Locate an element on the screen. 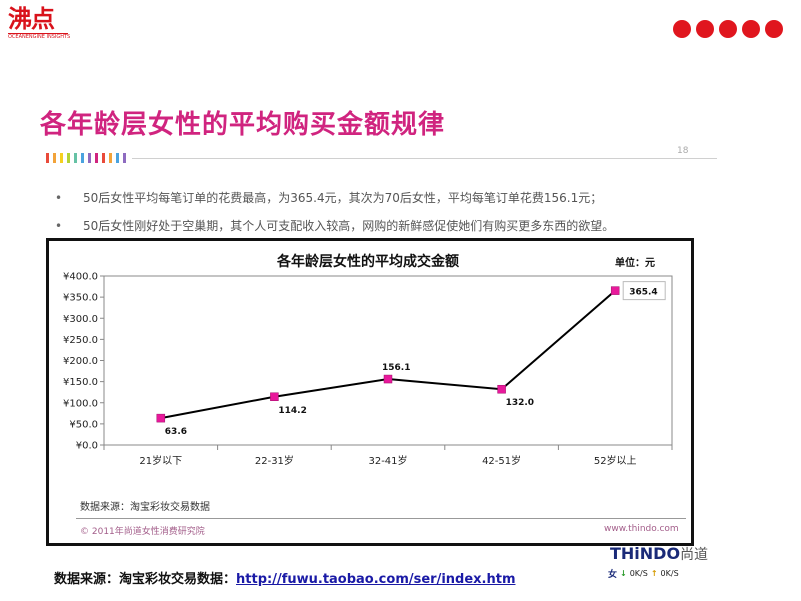 This screenshot has height=601, width=801. unit-label: 单位：元 is located at coordinates (635, 262).